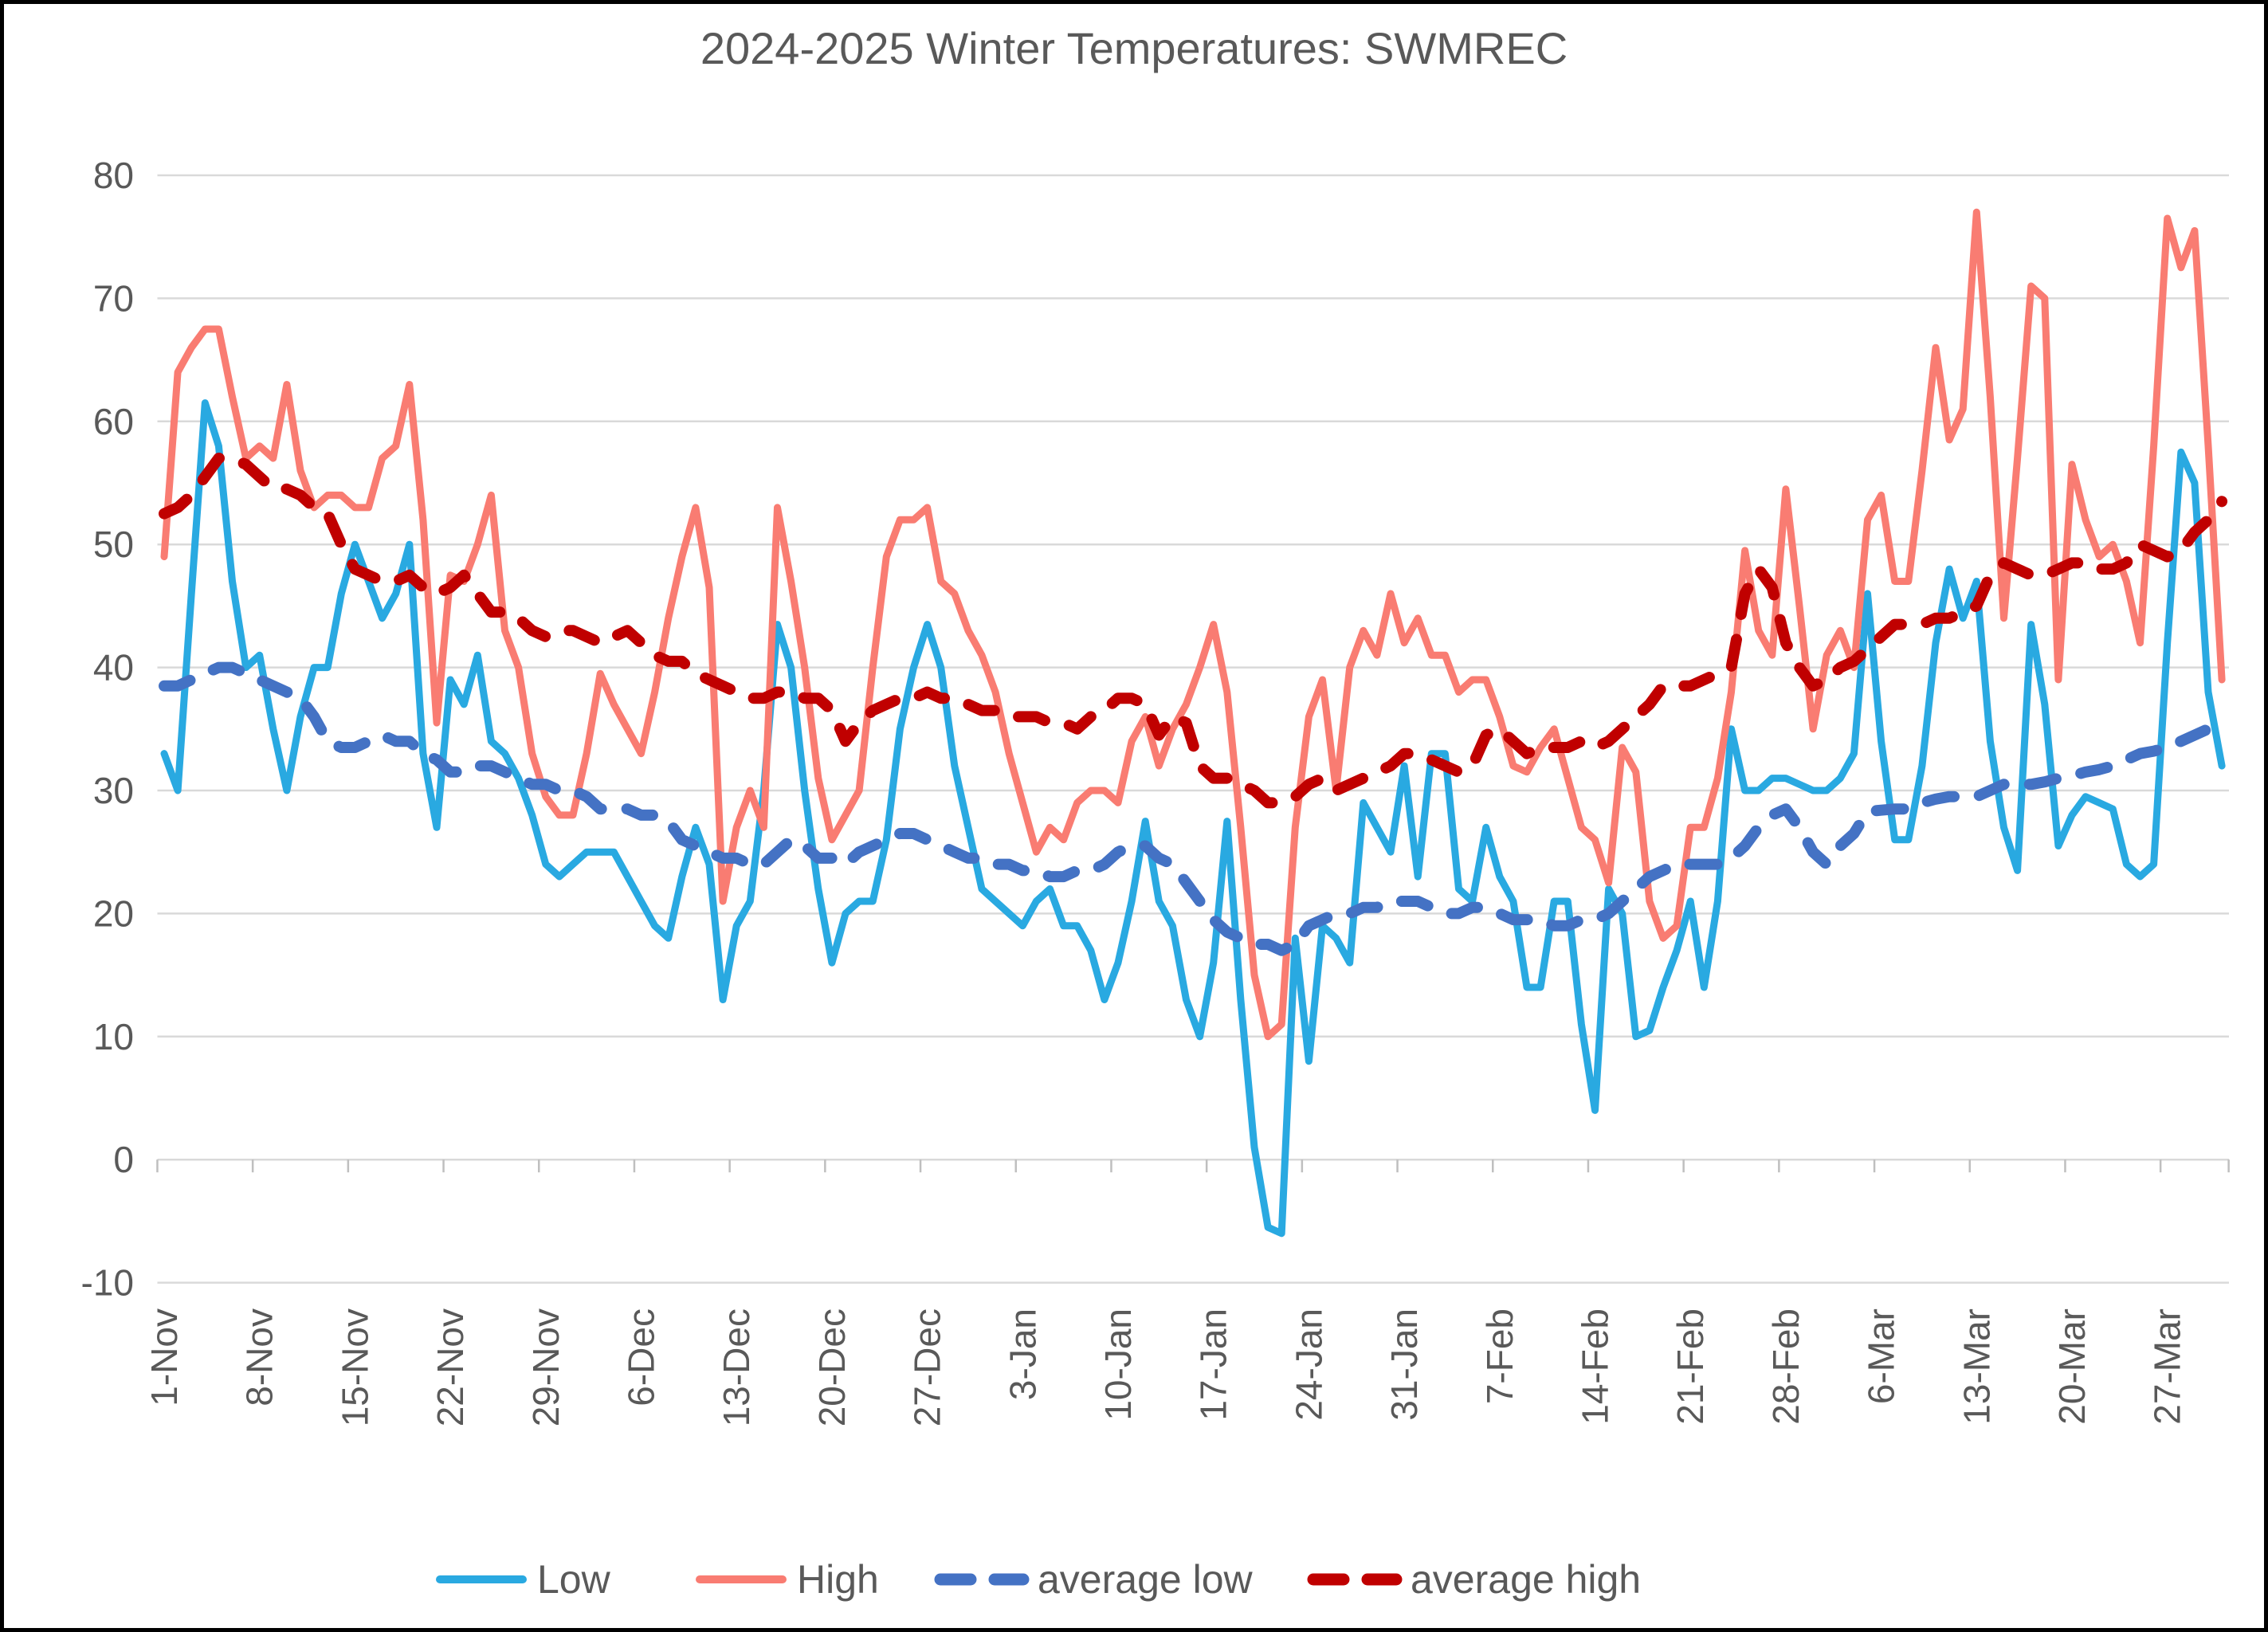 The height and width of the screenshot is (1632, 2268). Describe the element at coordinates (113, 790) in the screenshot. I see `y-tick-label: 30` at that location.